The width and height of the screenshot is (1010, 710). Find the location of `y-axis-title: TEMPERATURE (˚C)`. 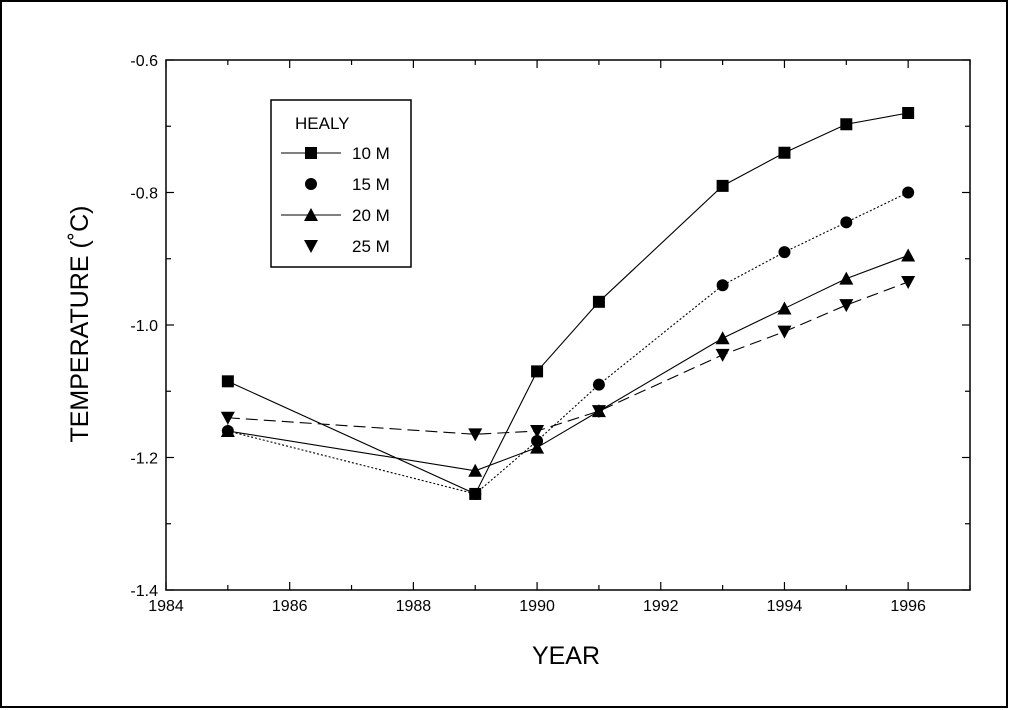

y-axis-title: TEMPERATURE (˚C) is located at coordinates (80, 323).